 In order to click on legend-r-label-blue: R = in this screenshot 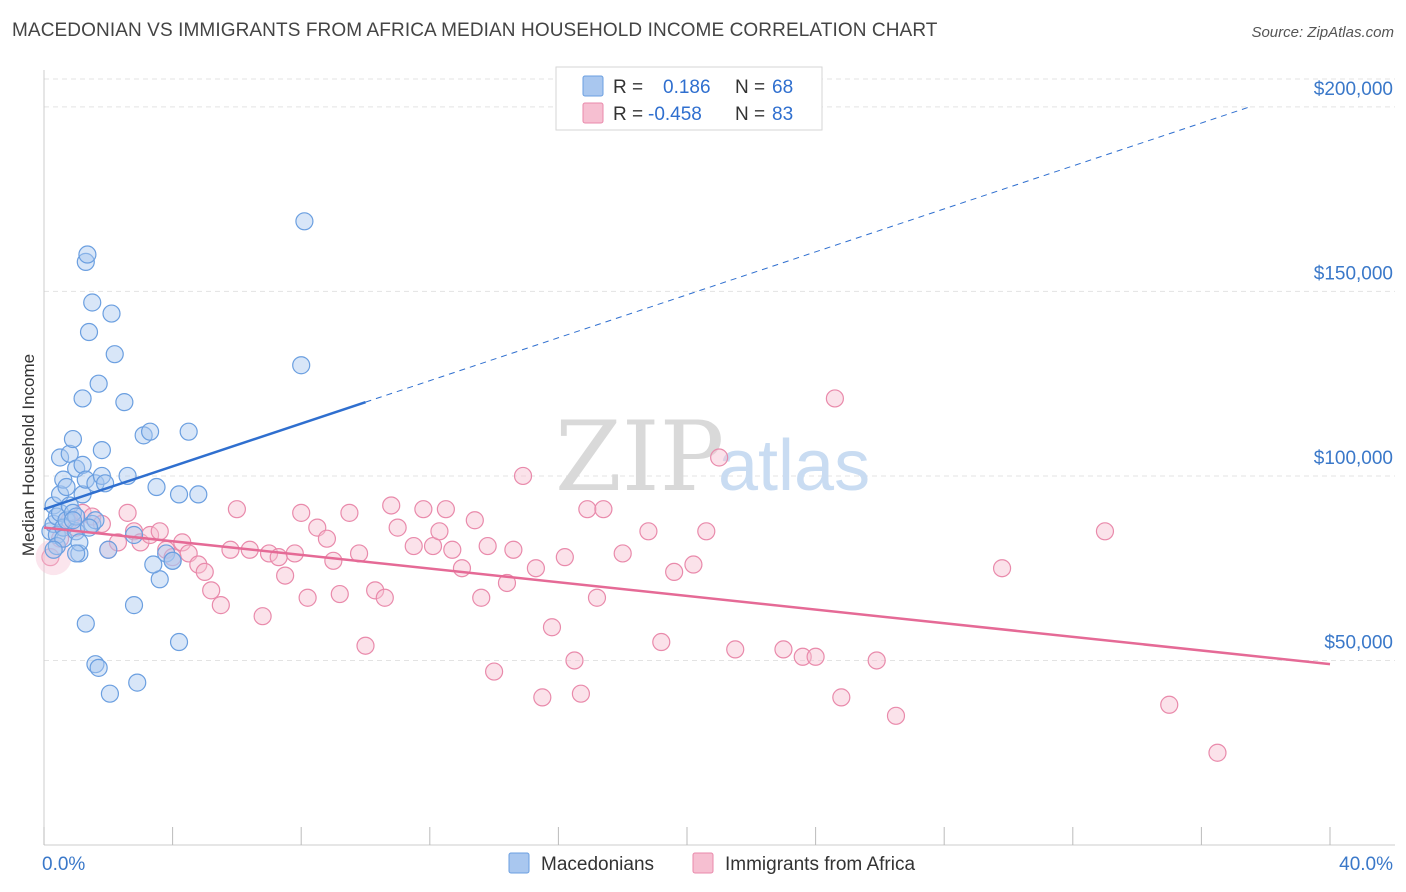, I will do `click(628, 87)`.